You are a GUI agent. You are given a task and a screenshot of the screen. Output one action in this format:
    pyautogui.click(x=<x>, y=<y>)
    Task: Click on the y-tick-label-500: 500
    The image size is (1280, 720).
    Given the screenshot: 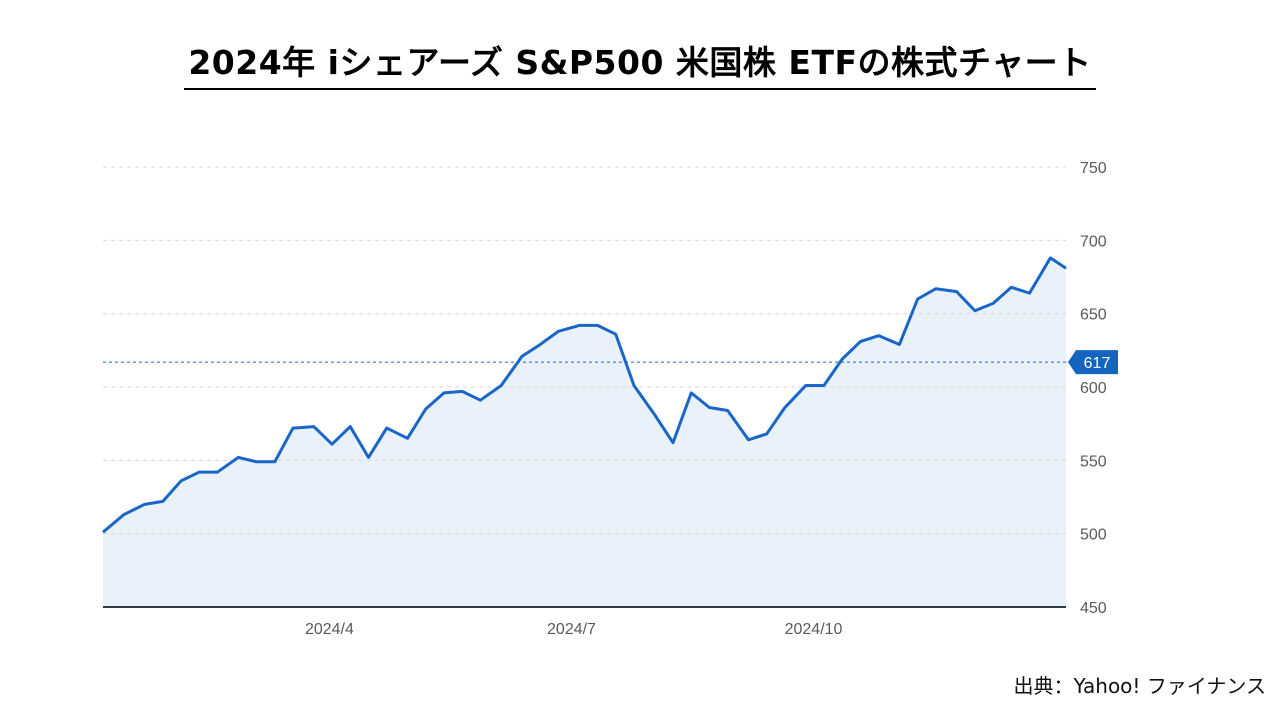 What is the action you would take?
    pyautogui.click(x=1093, y=535)
    